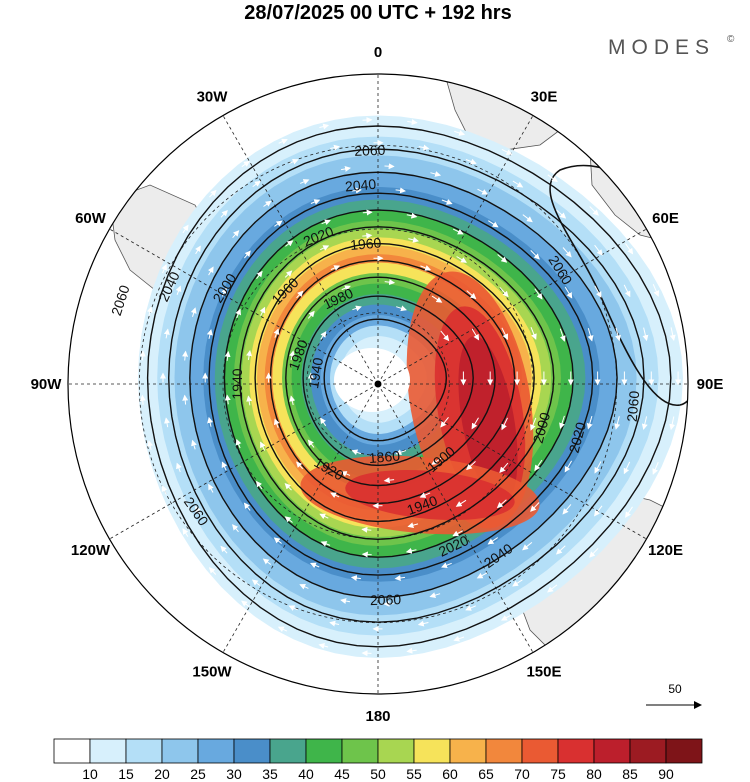 The width and height of the screenshot is (750, 782). I want to click on colorbar-tick-label: 50, so click(378, 774).